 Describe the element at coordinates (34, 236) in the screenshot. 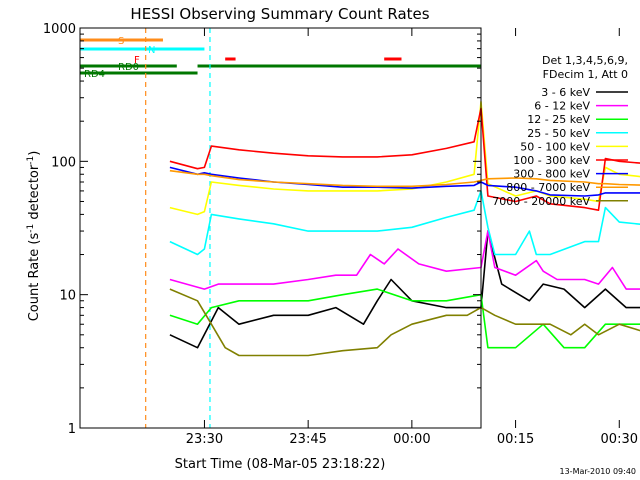

I see `y-axis-label: Count Rate (s-1 detector-1)` at that location.